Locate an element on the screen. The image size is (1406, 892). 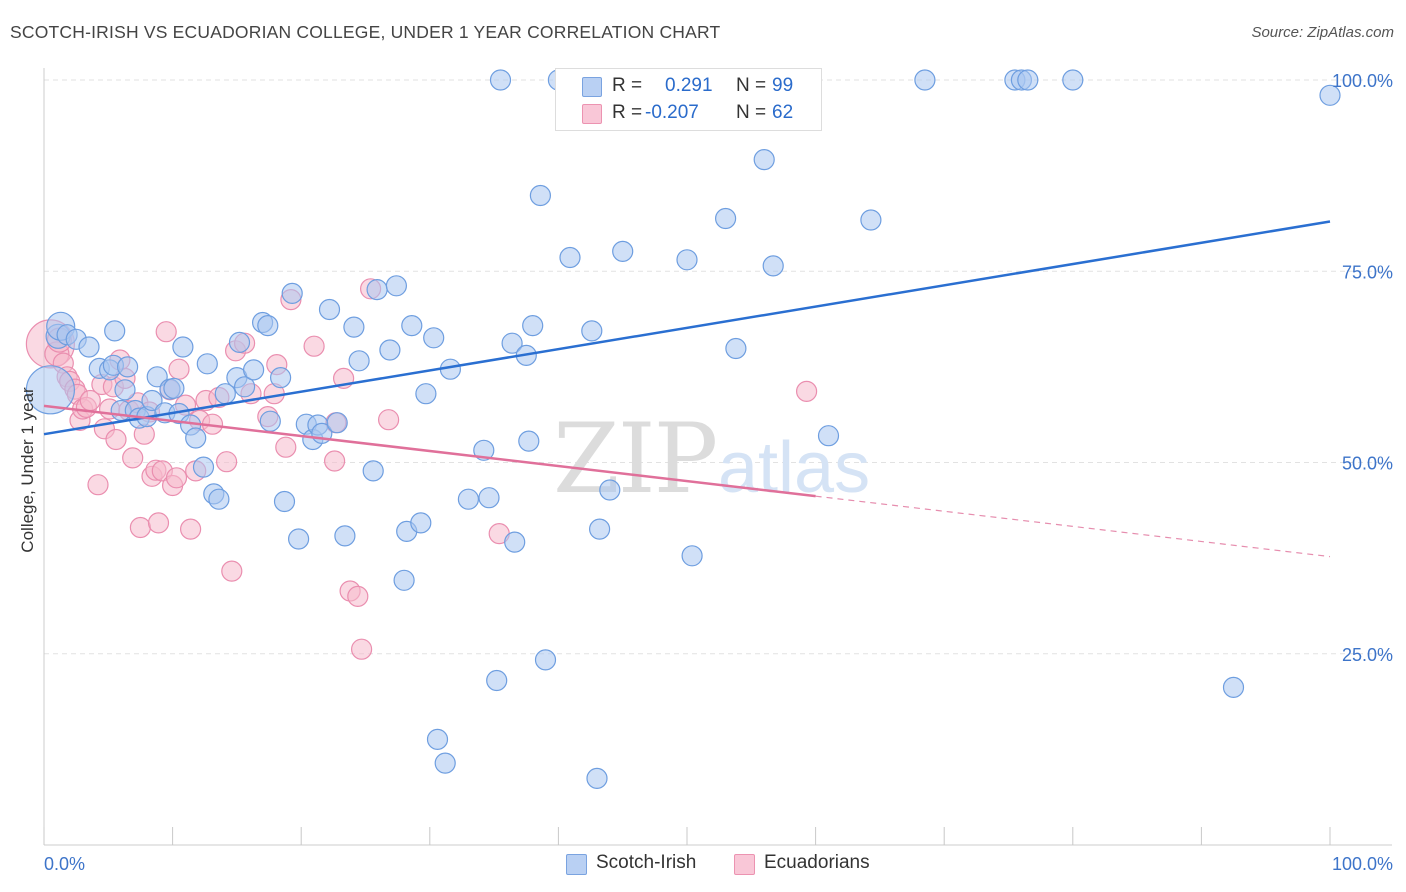
y-tick-label: 75.0% is located at coordinates (1367, 272).